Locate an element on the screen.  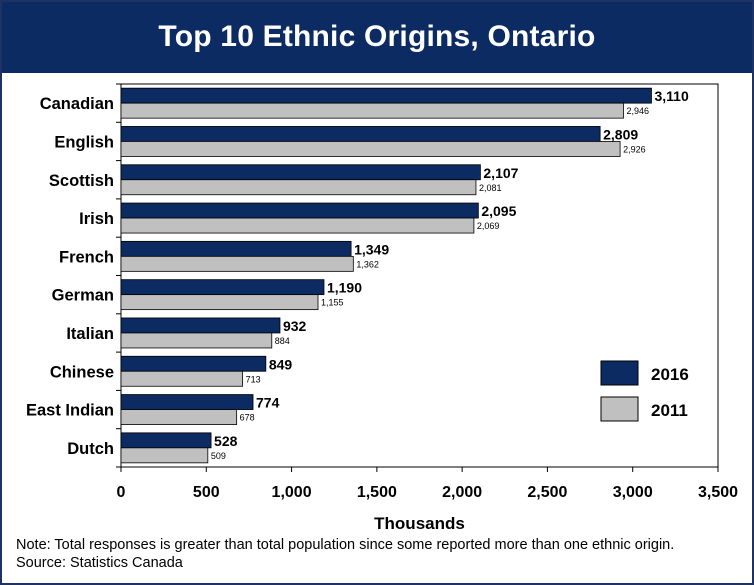
data-label-2016: 1,190 is located at coordinates (344, 288).